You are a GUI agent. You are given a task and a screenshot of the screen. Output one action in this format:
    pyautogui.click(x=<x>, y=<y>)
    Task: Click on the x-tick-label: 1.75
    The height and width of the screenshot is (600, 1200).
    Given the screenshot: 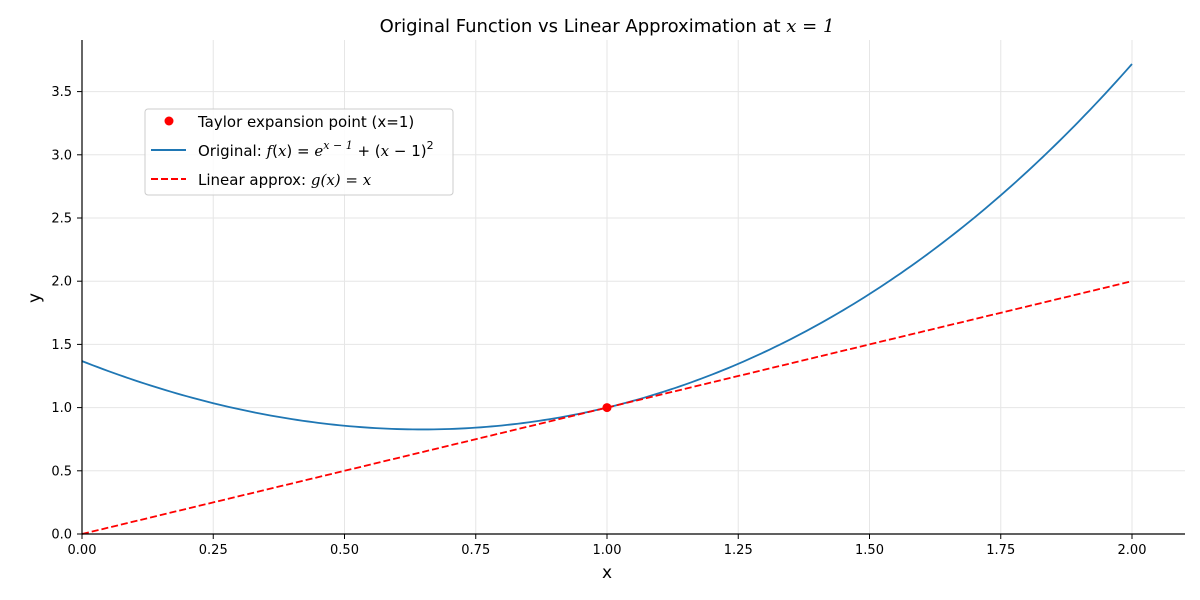 What is the action you would take?
    pyautogui.click(x=1000, y=550)
    